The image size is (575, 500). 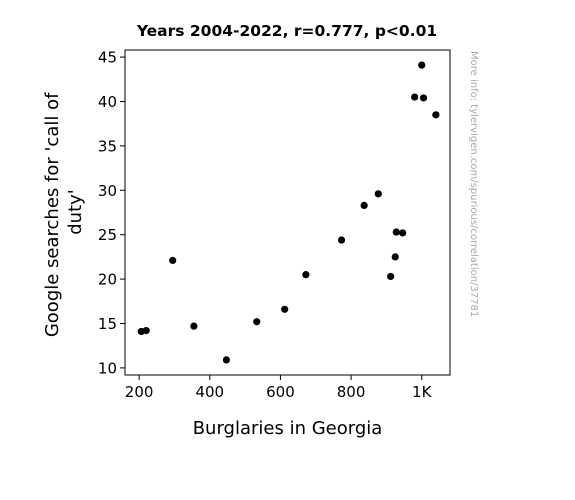 I want to click on y-tick-label: 40, so click(x=107, y=102).